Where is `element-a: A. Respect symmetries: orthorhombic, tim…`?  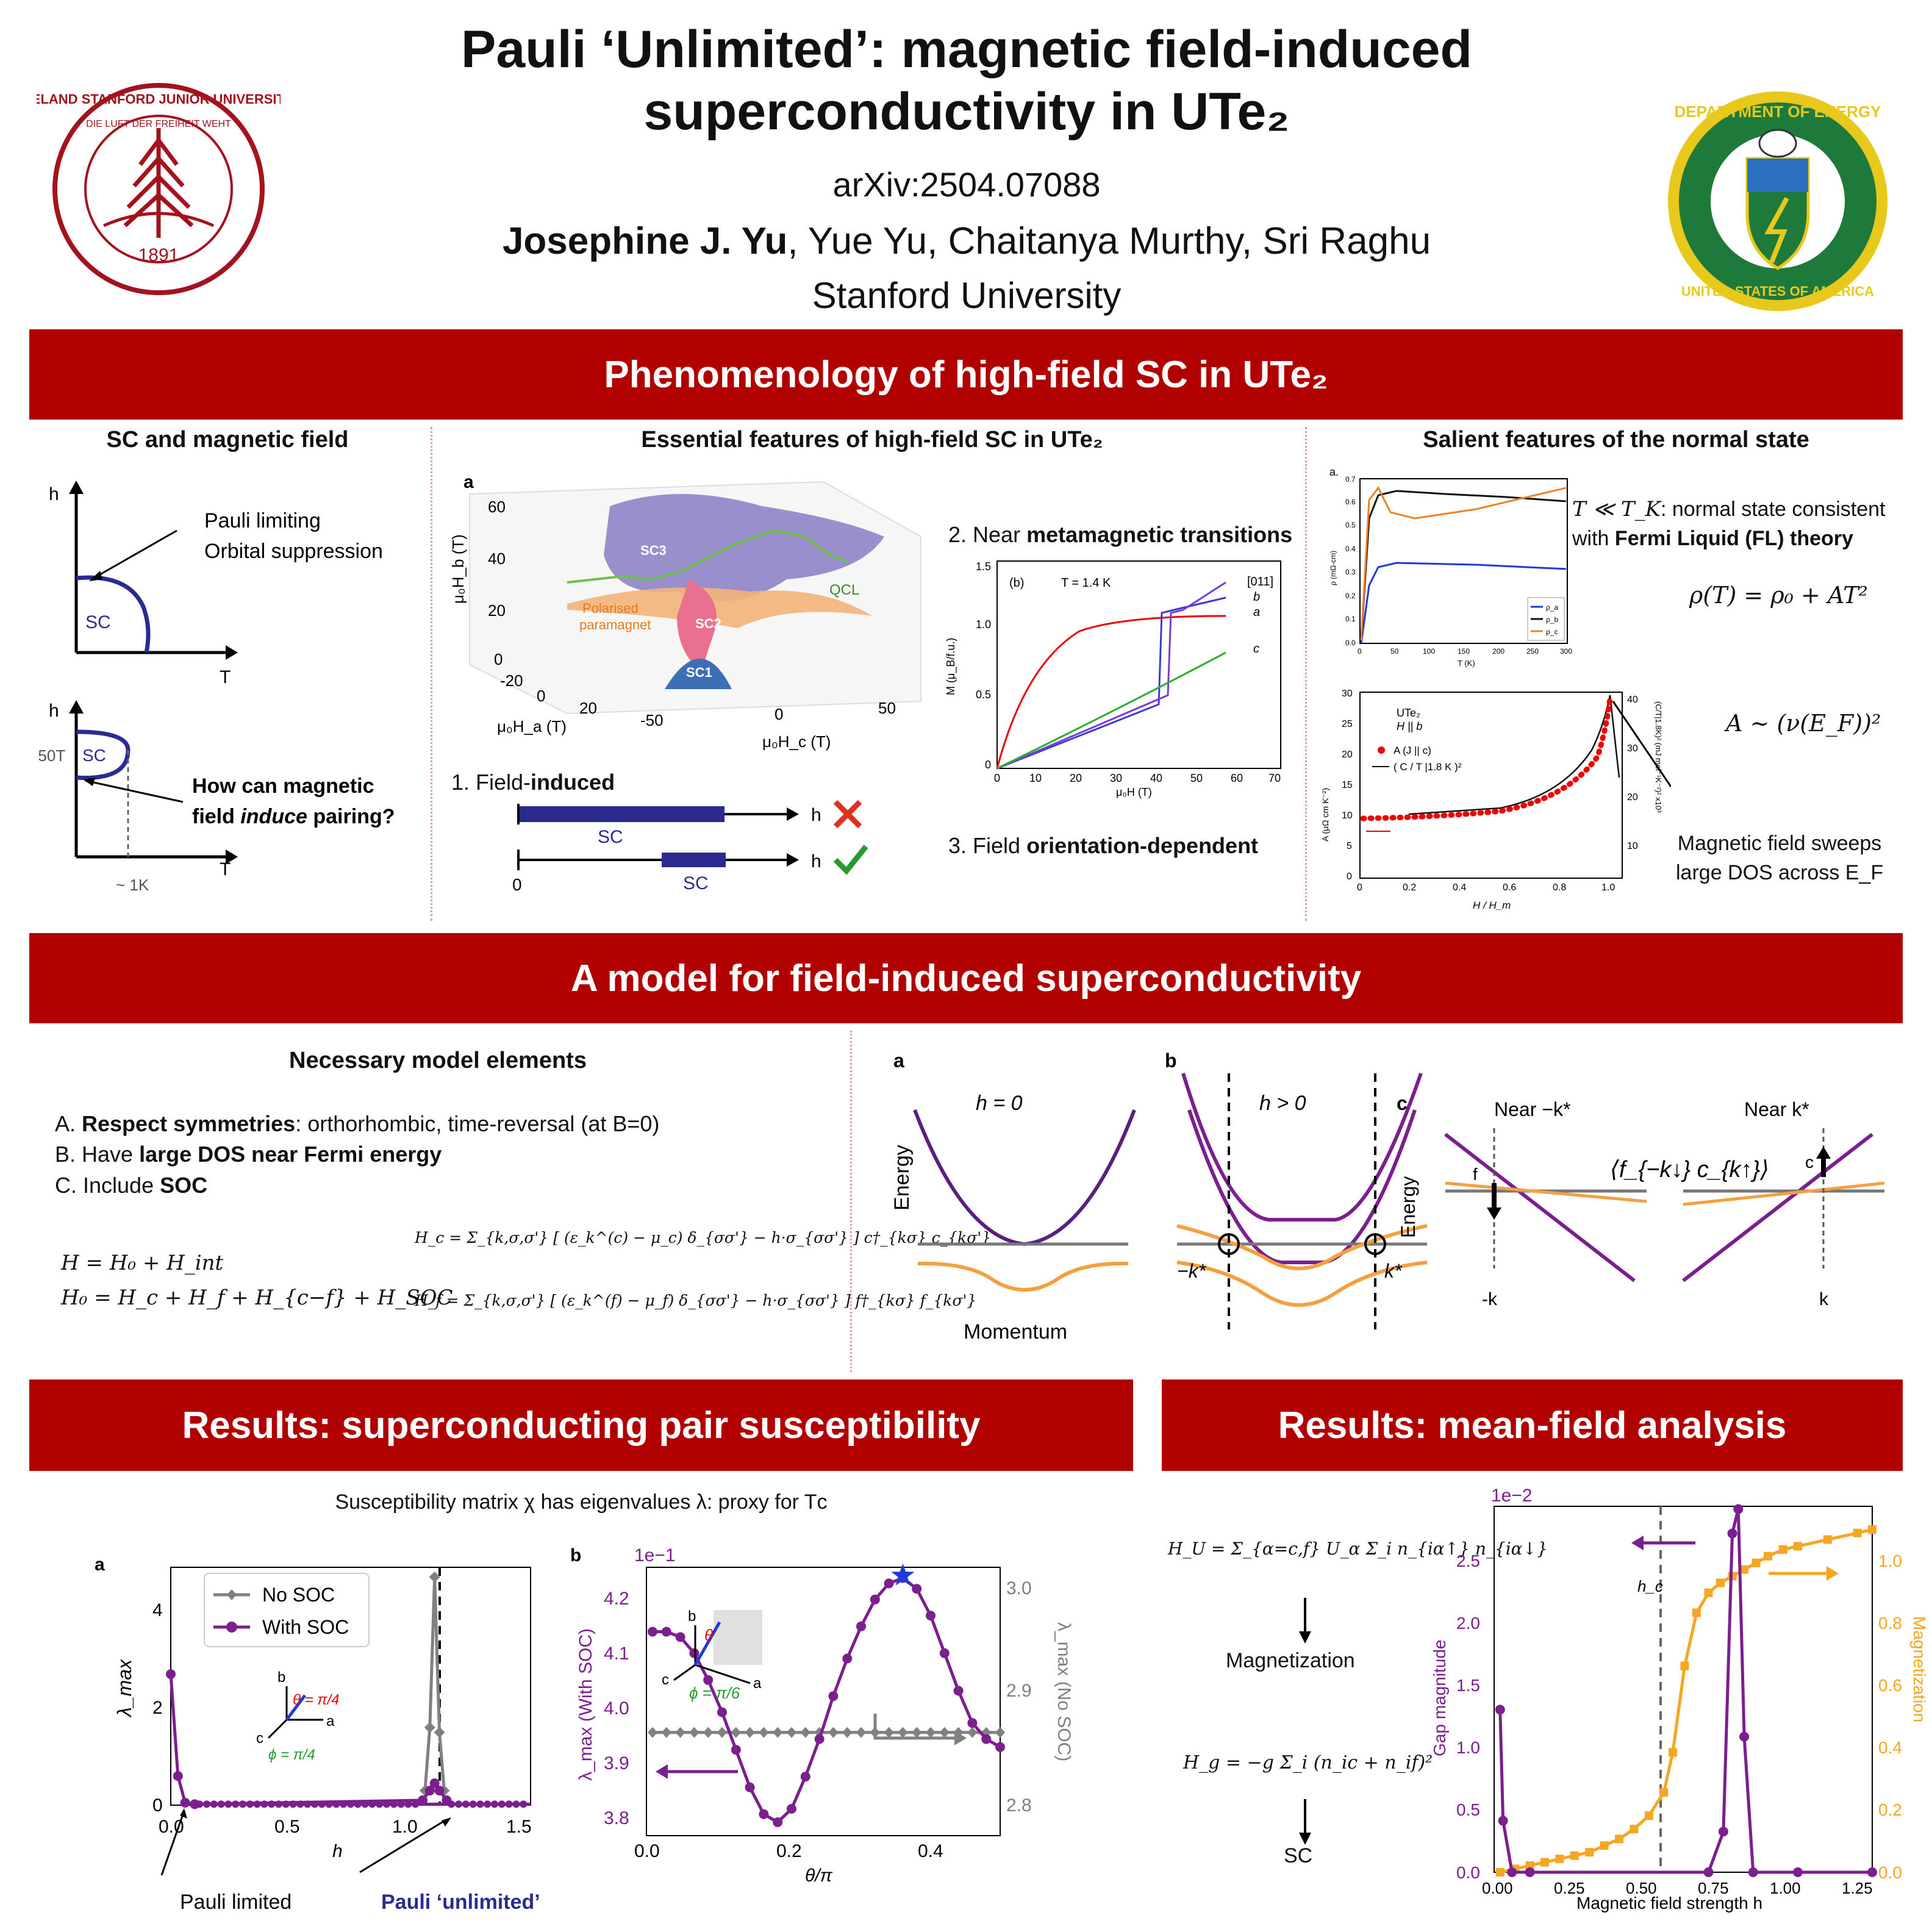 element-a: A. Respect symmetries: orthorhombic, tim… is located at coordinates (357, 1123).